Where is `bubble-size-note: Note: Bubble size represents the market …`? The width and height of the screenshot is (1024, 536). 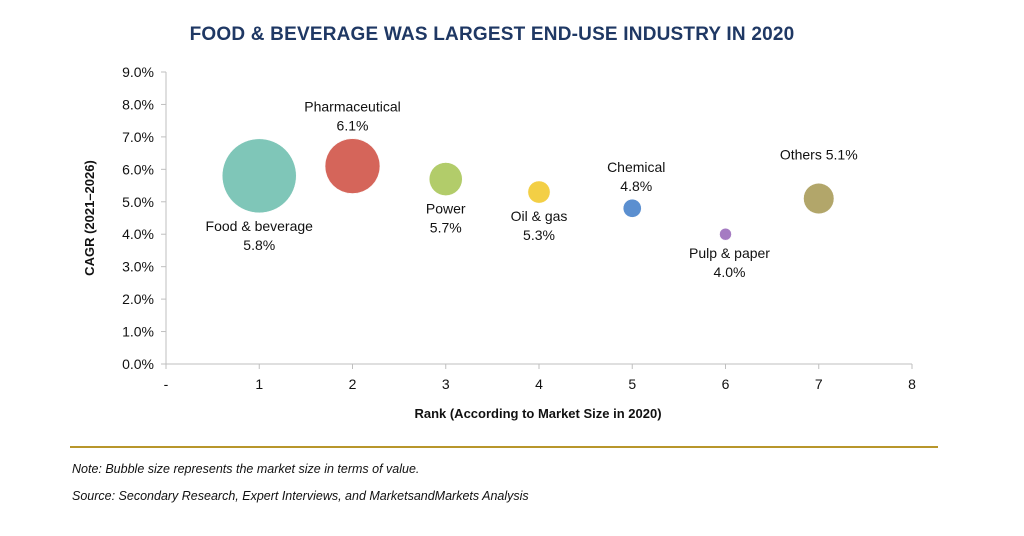 bubble-size-note: Note: Bubble size represents the market … is located at coordinates (246, 469).